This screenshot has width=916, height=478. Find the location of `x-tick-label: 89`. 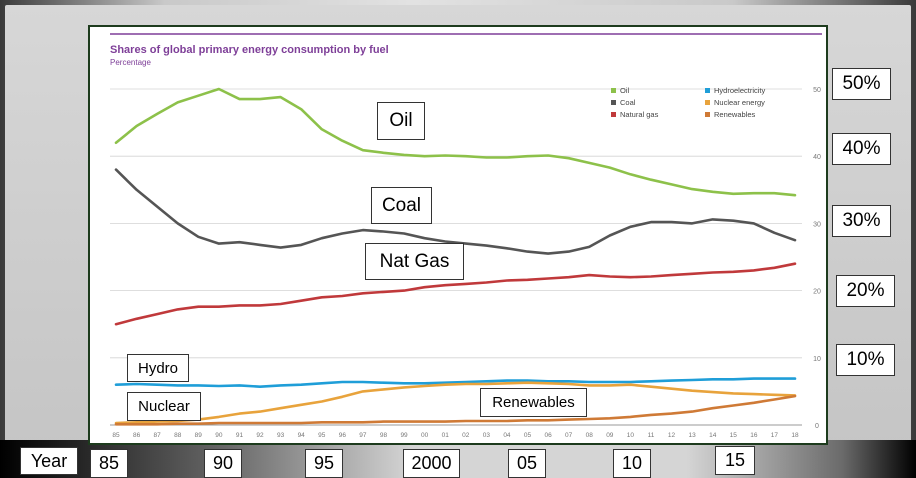

x-tick-label: 89 is located at coordinates (199, 435).